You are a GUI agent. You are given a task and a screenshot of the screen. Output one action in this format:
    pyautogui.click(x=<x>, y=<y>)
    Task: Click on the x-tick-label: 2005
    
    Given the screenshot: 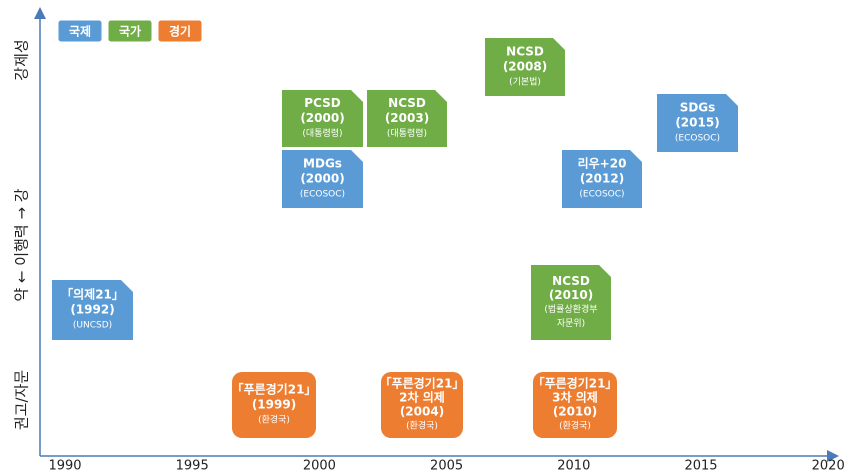 What is the action you would take?
    pyautogui.click(x=446, y=466)
    